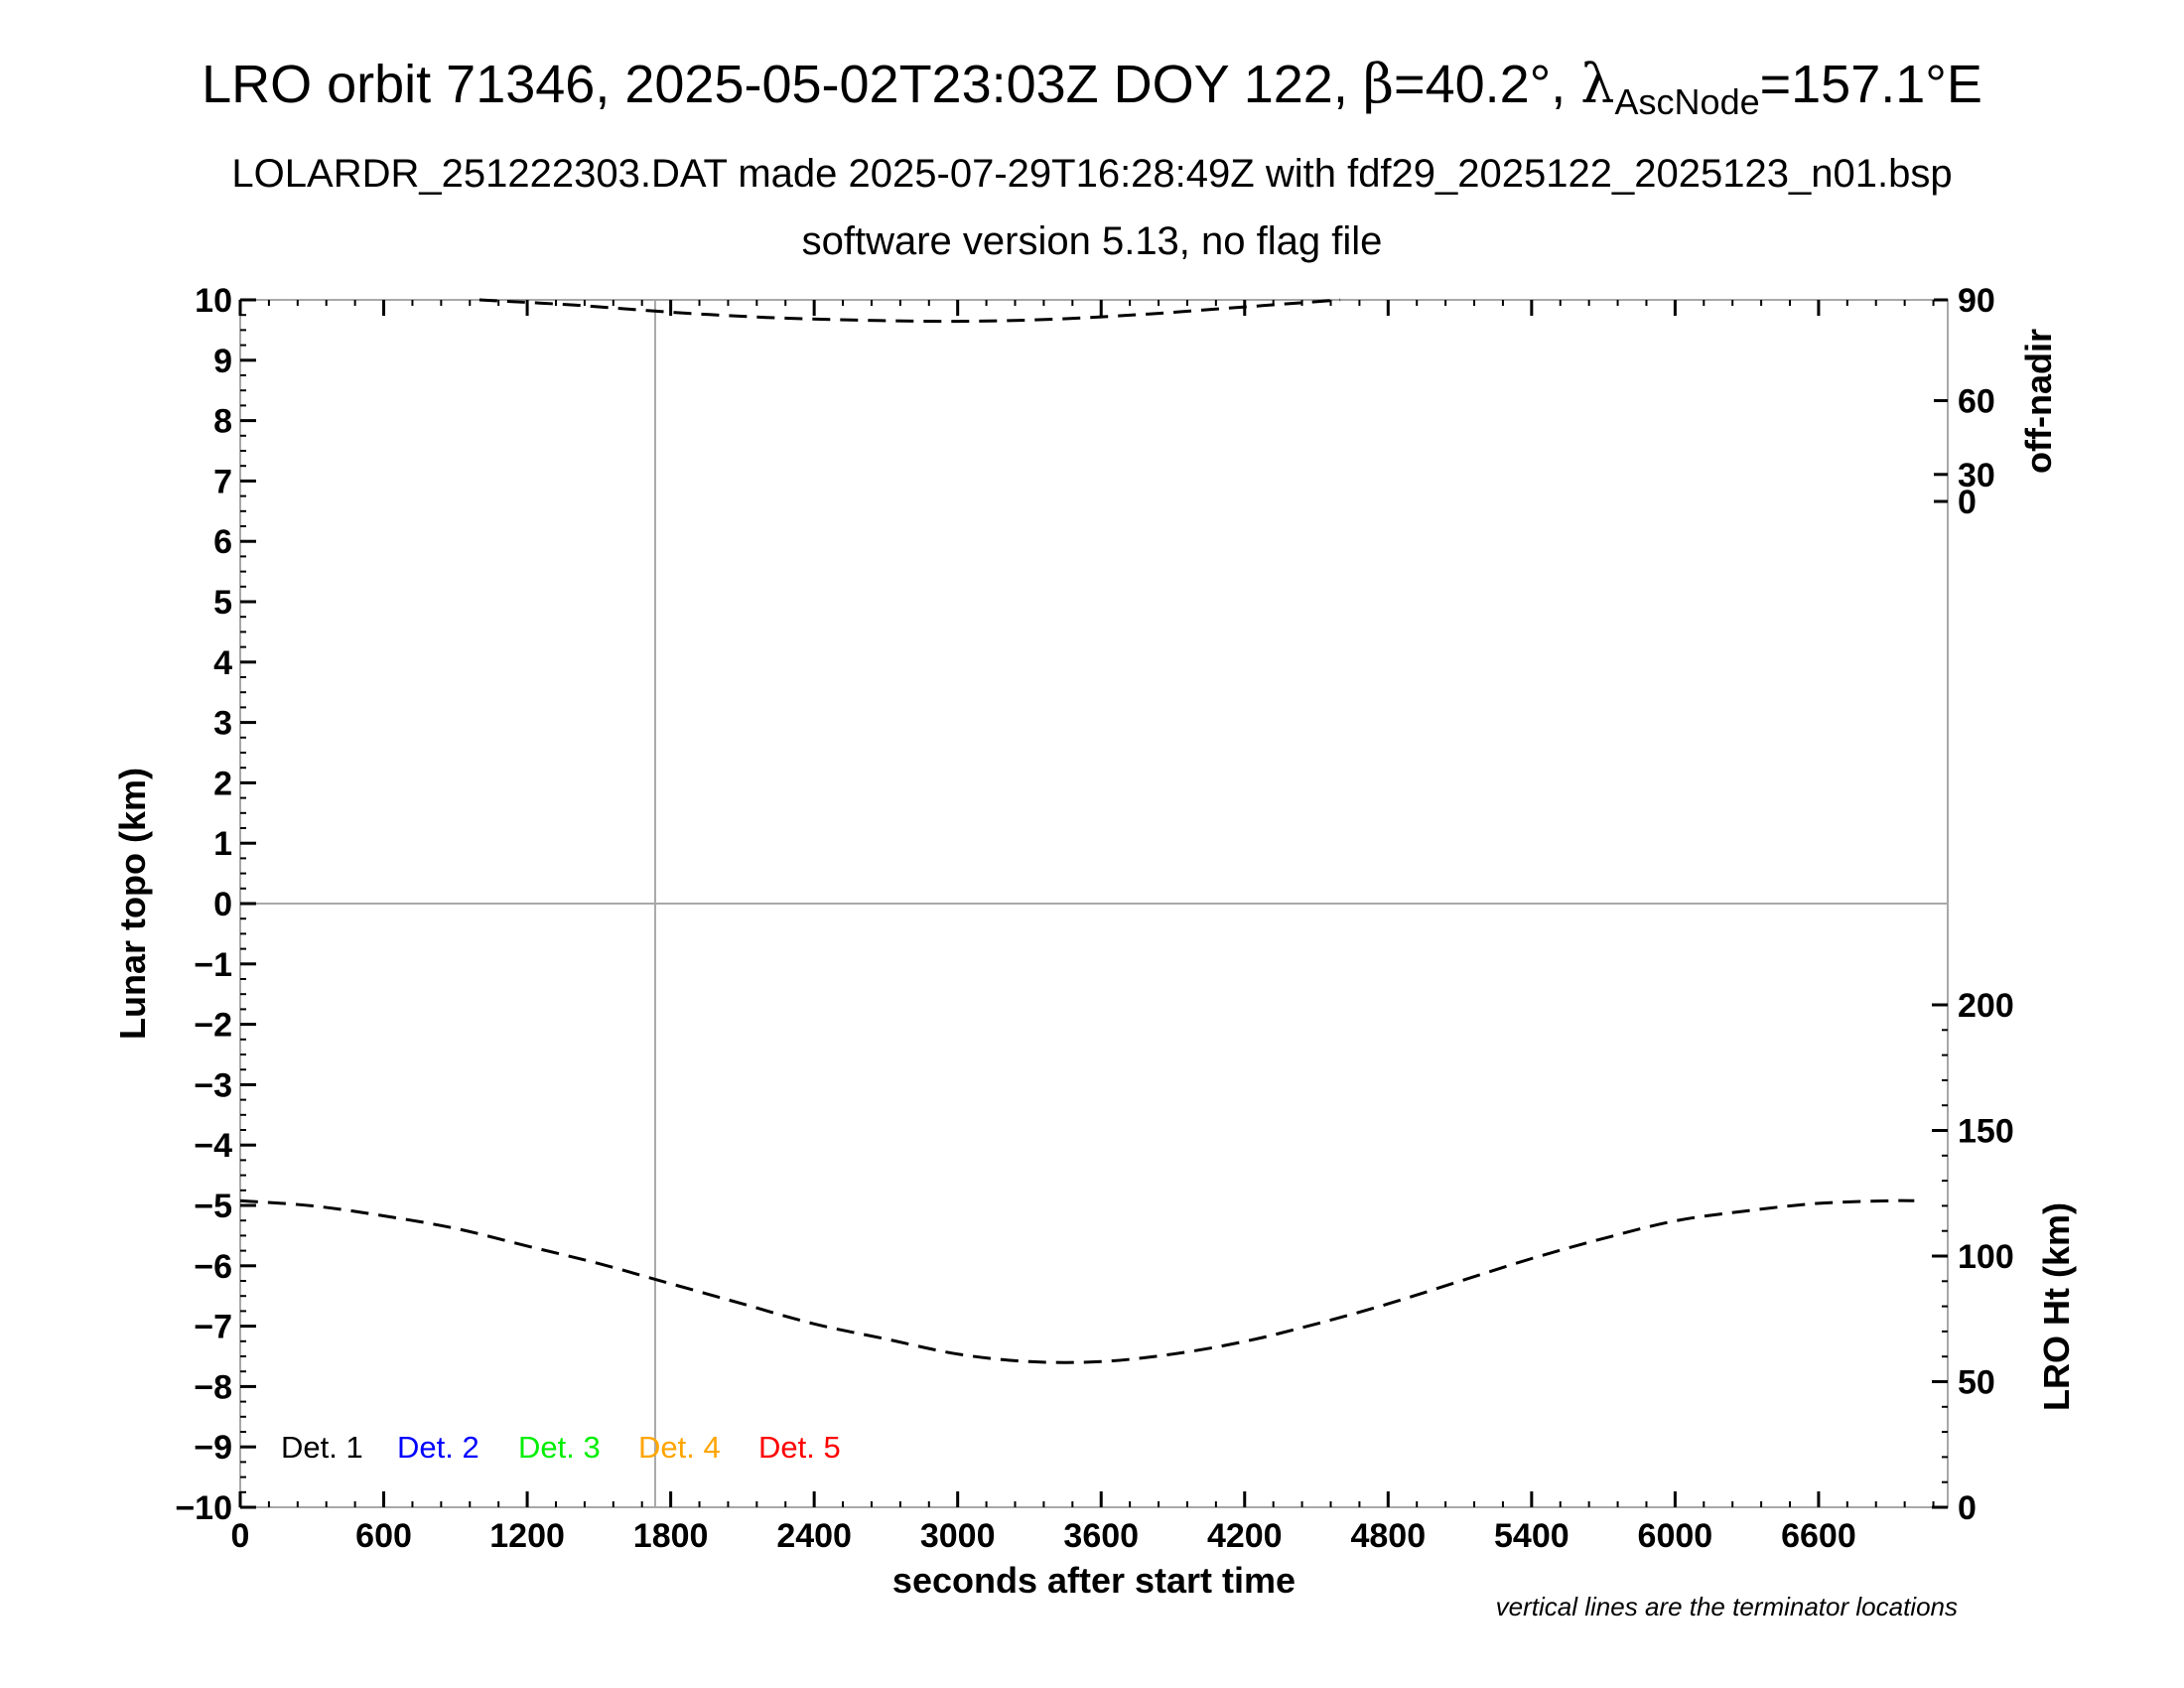  I want to click on legend-entry: Det. 1, so click(322, 1447).